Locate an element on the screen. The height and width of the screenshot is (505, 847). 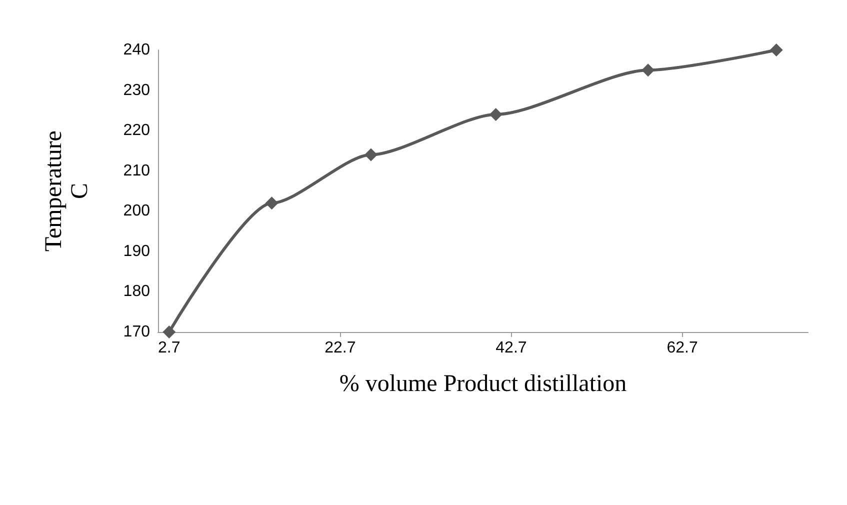
y-tick-label: 180 is located at coordinates (136, 291).